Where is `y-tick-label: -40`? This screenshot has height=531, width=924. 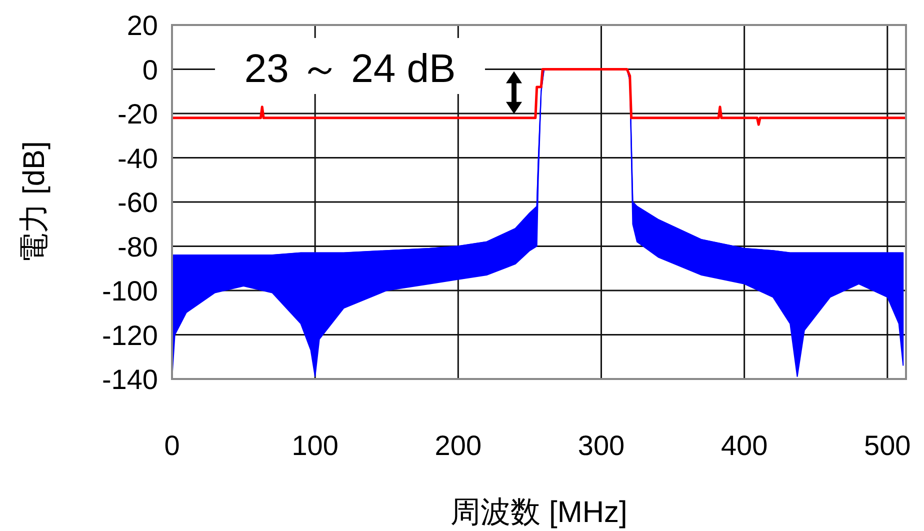 y-tick-label: -40 is located at coordinates (138, 158).